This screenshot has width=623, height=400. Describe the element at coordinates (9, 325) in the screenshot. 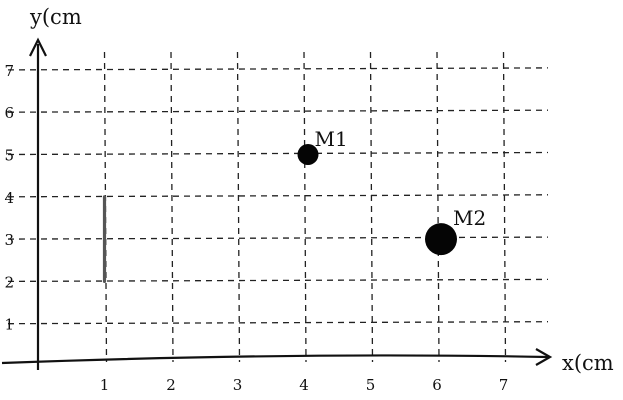

I see `y-tick-label-1: 1` at that location.